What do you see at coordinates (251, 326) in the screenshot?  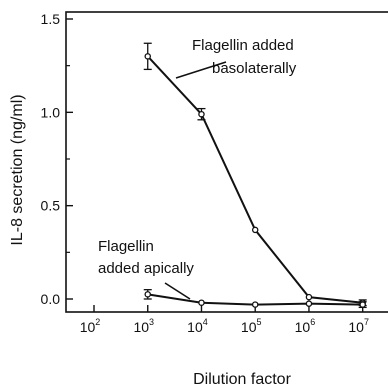 I see `x-tick-label: 10⁵` at bounding box center [251, 326].